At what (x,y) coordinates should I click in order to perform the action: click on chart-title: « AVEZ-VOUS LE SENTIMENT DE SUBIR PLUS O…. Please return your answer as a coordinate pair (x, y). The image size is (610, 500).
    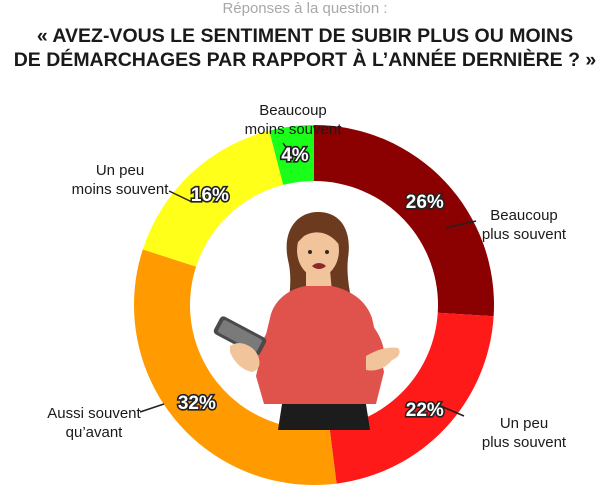
    Looking at the image, I should click on (305, 48).